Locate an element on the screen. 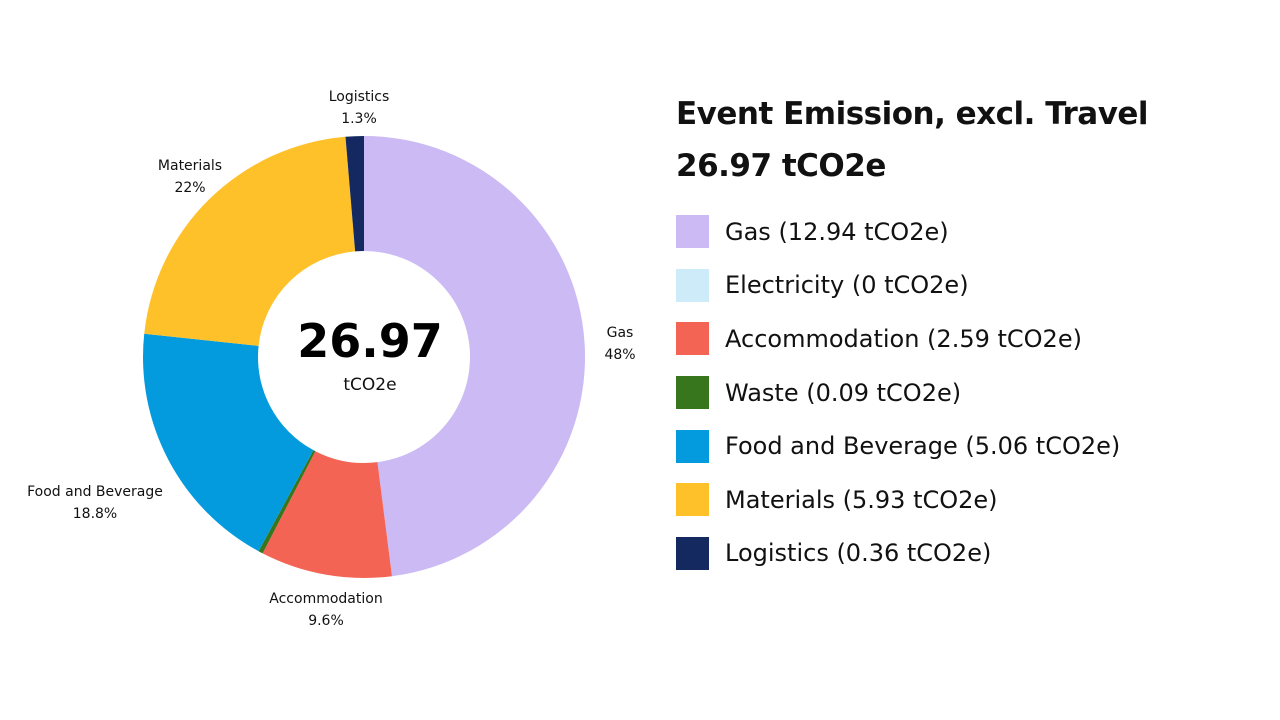 The image size is (1280, 720). slice-percent-logistics: 1.3% is located at coordinates (359, 119).